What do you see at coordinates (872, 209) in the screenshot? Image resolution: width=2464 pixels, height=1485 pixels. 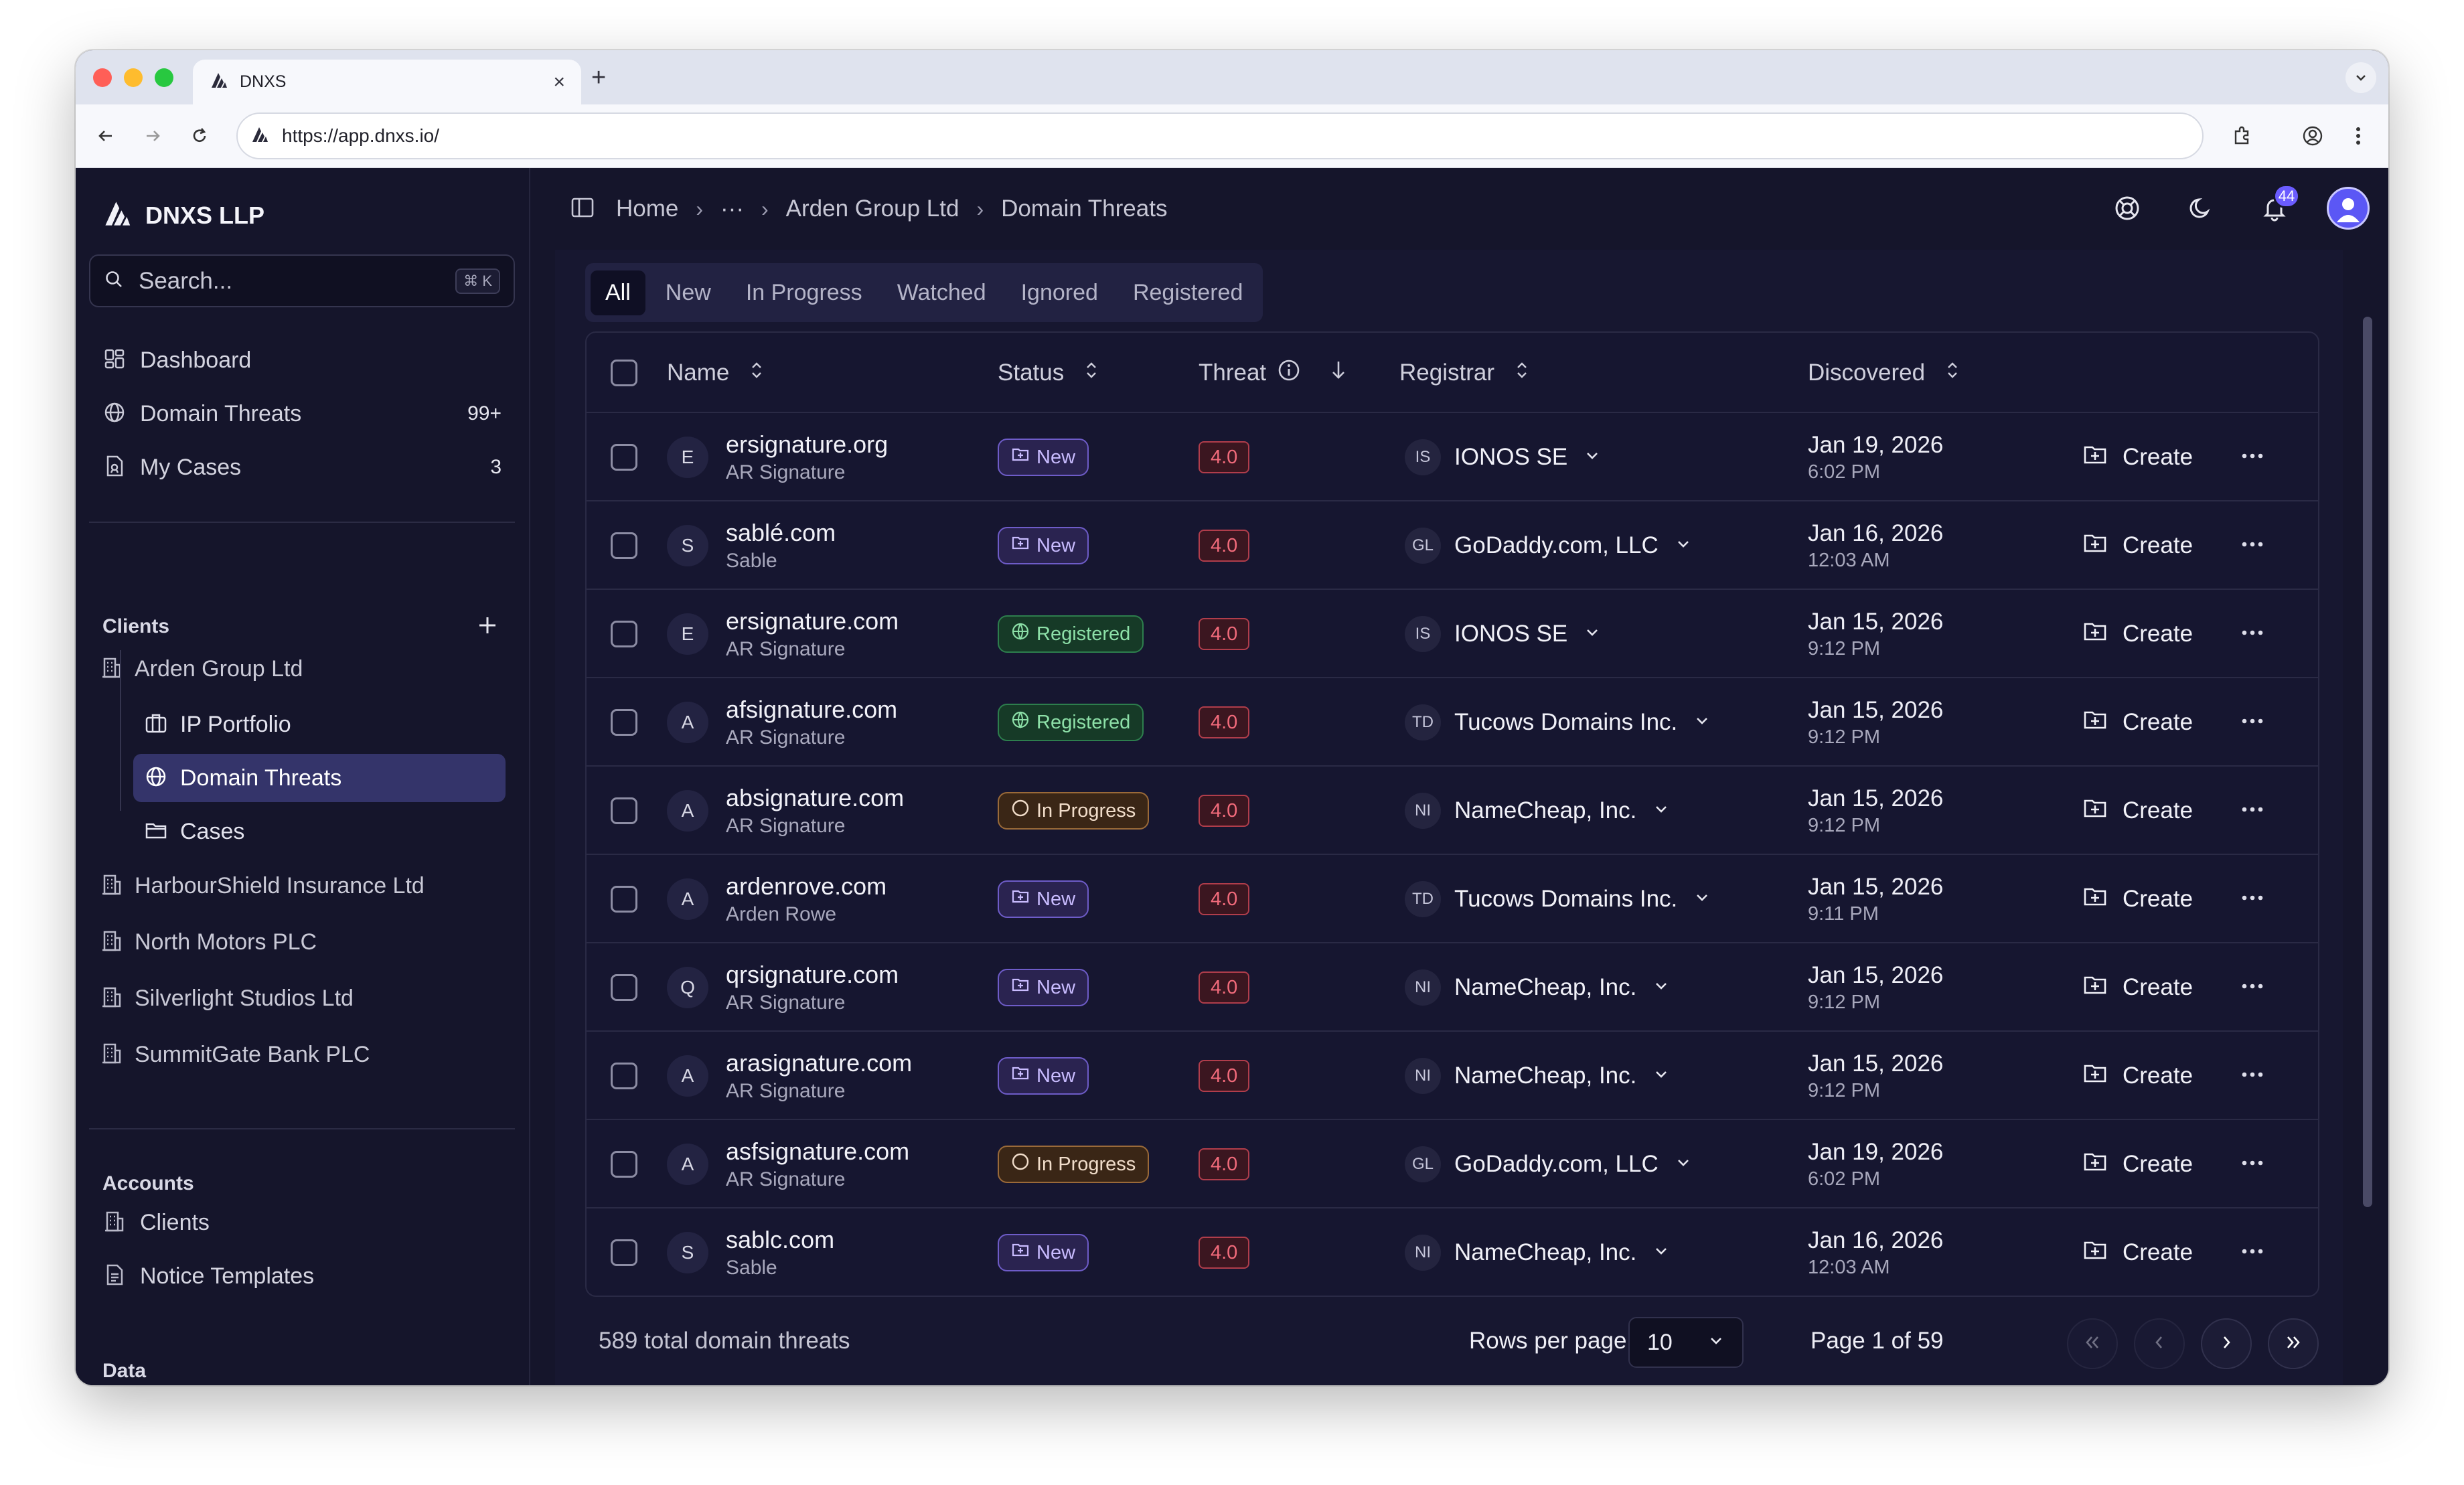 I see `breadcrumb-client: Arden Group Ltd` at bounding box center [872, 209].